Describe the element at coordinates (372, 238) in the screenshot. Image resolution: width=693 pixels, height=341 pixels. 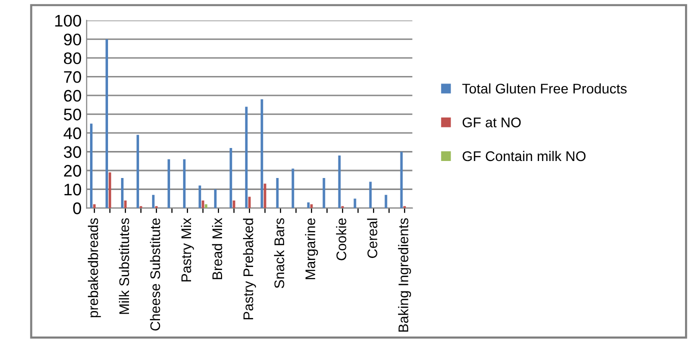
I see `x-tick-label: Cereal` at that location.